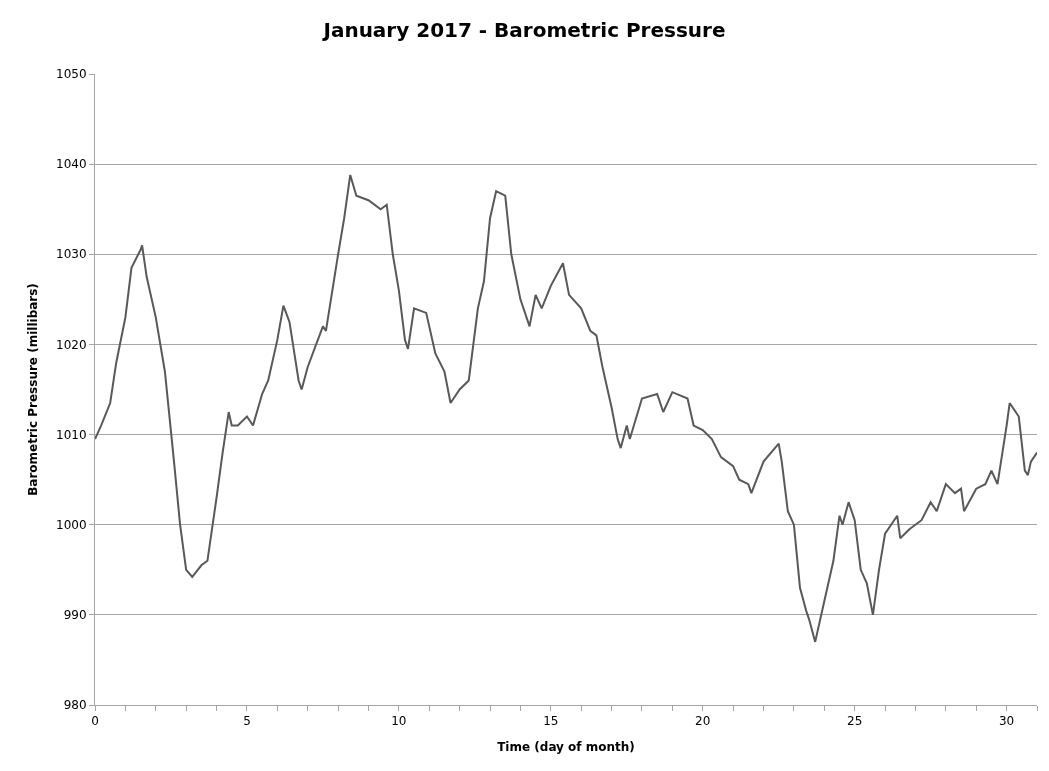 The width and height of the screenshot is (1049, 771). I want to click on x-tick-label: 0, so click(95, 721).